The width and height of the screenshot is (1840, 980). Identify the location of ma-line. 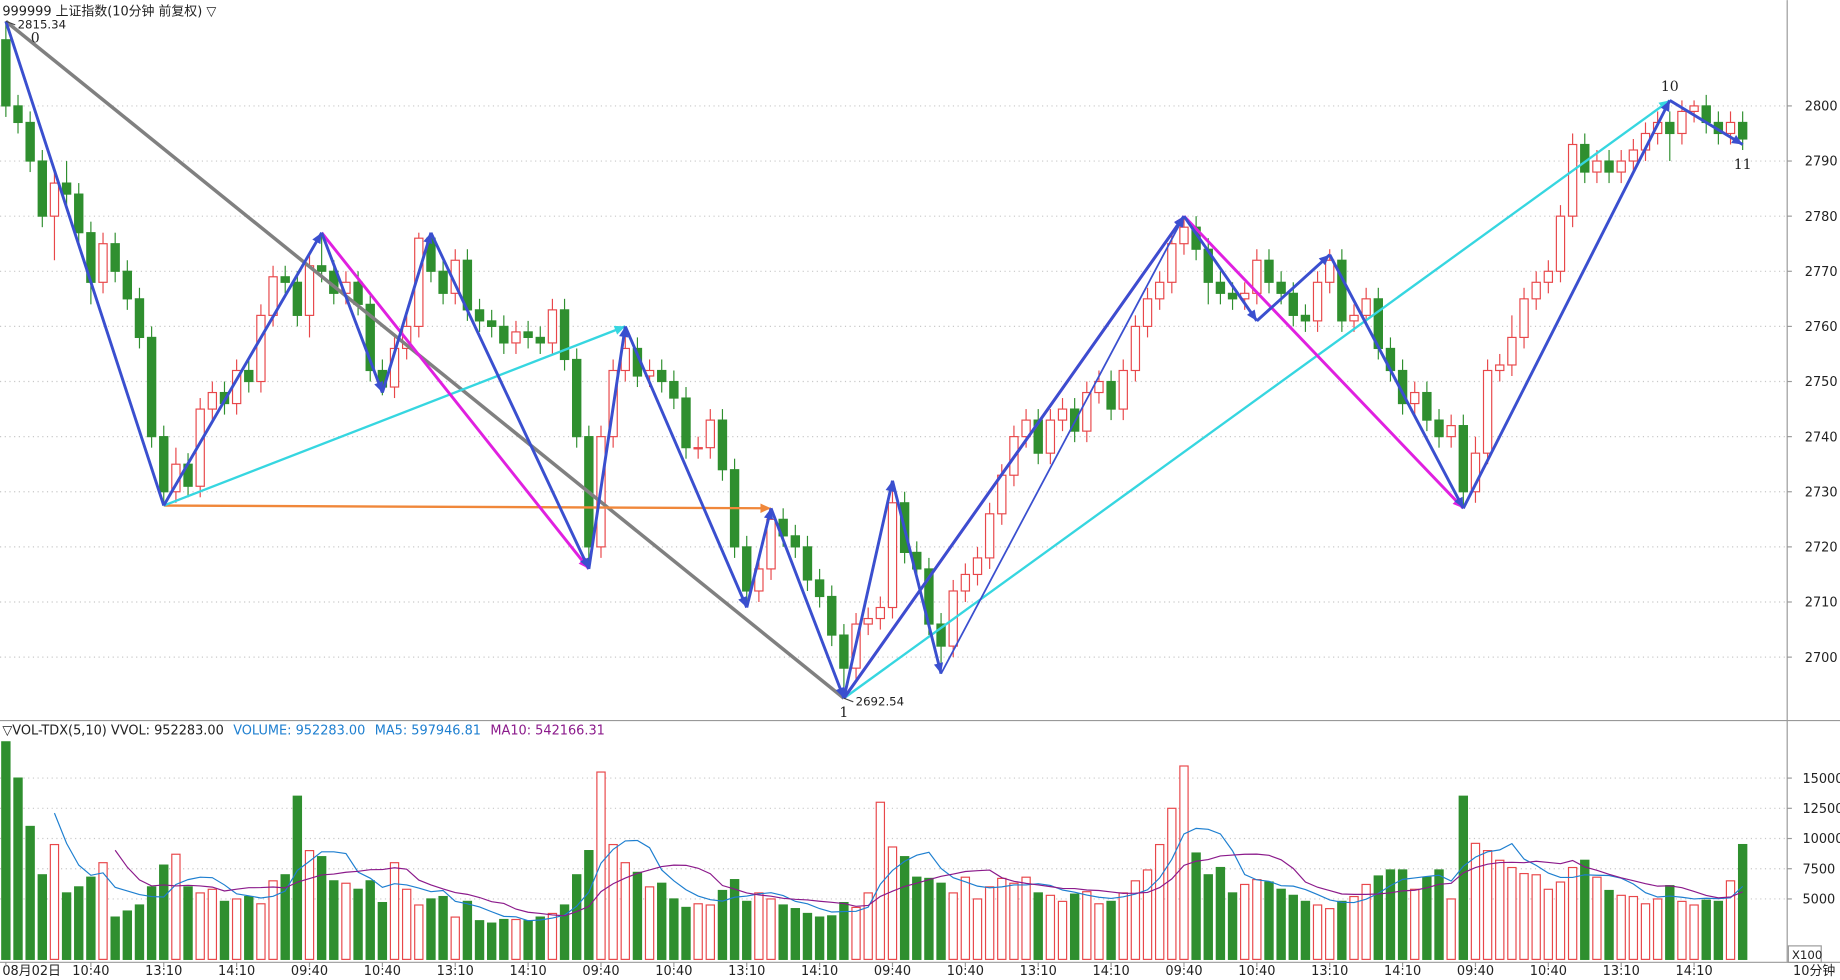
(898, 867).